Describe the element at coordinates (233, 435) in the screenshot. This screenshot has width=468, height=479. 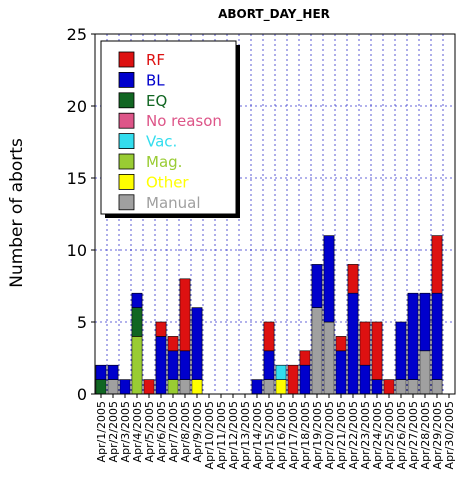
I see `x-tick-label: Apr/12/2005` at that location.